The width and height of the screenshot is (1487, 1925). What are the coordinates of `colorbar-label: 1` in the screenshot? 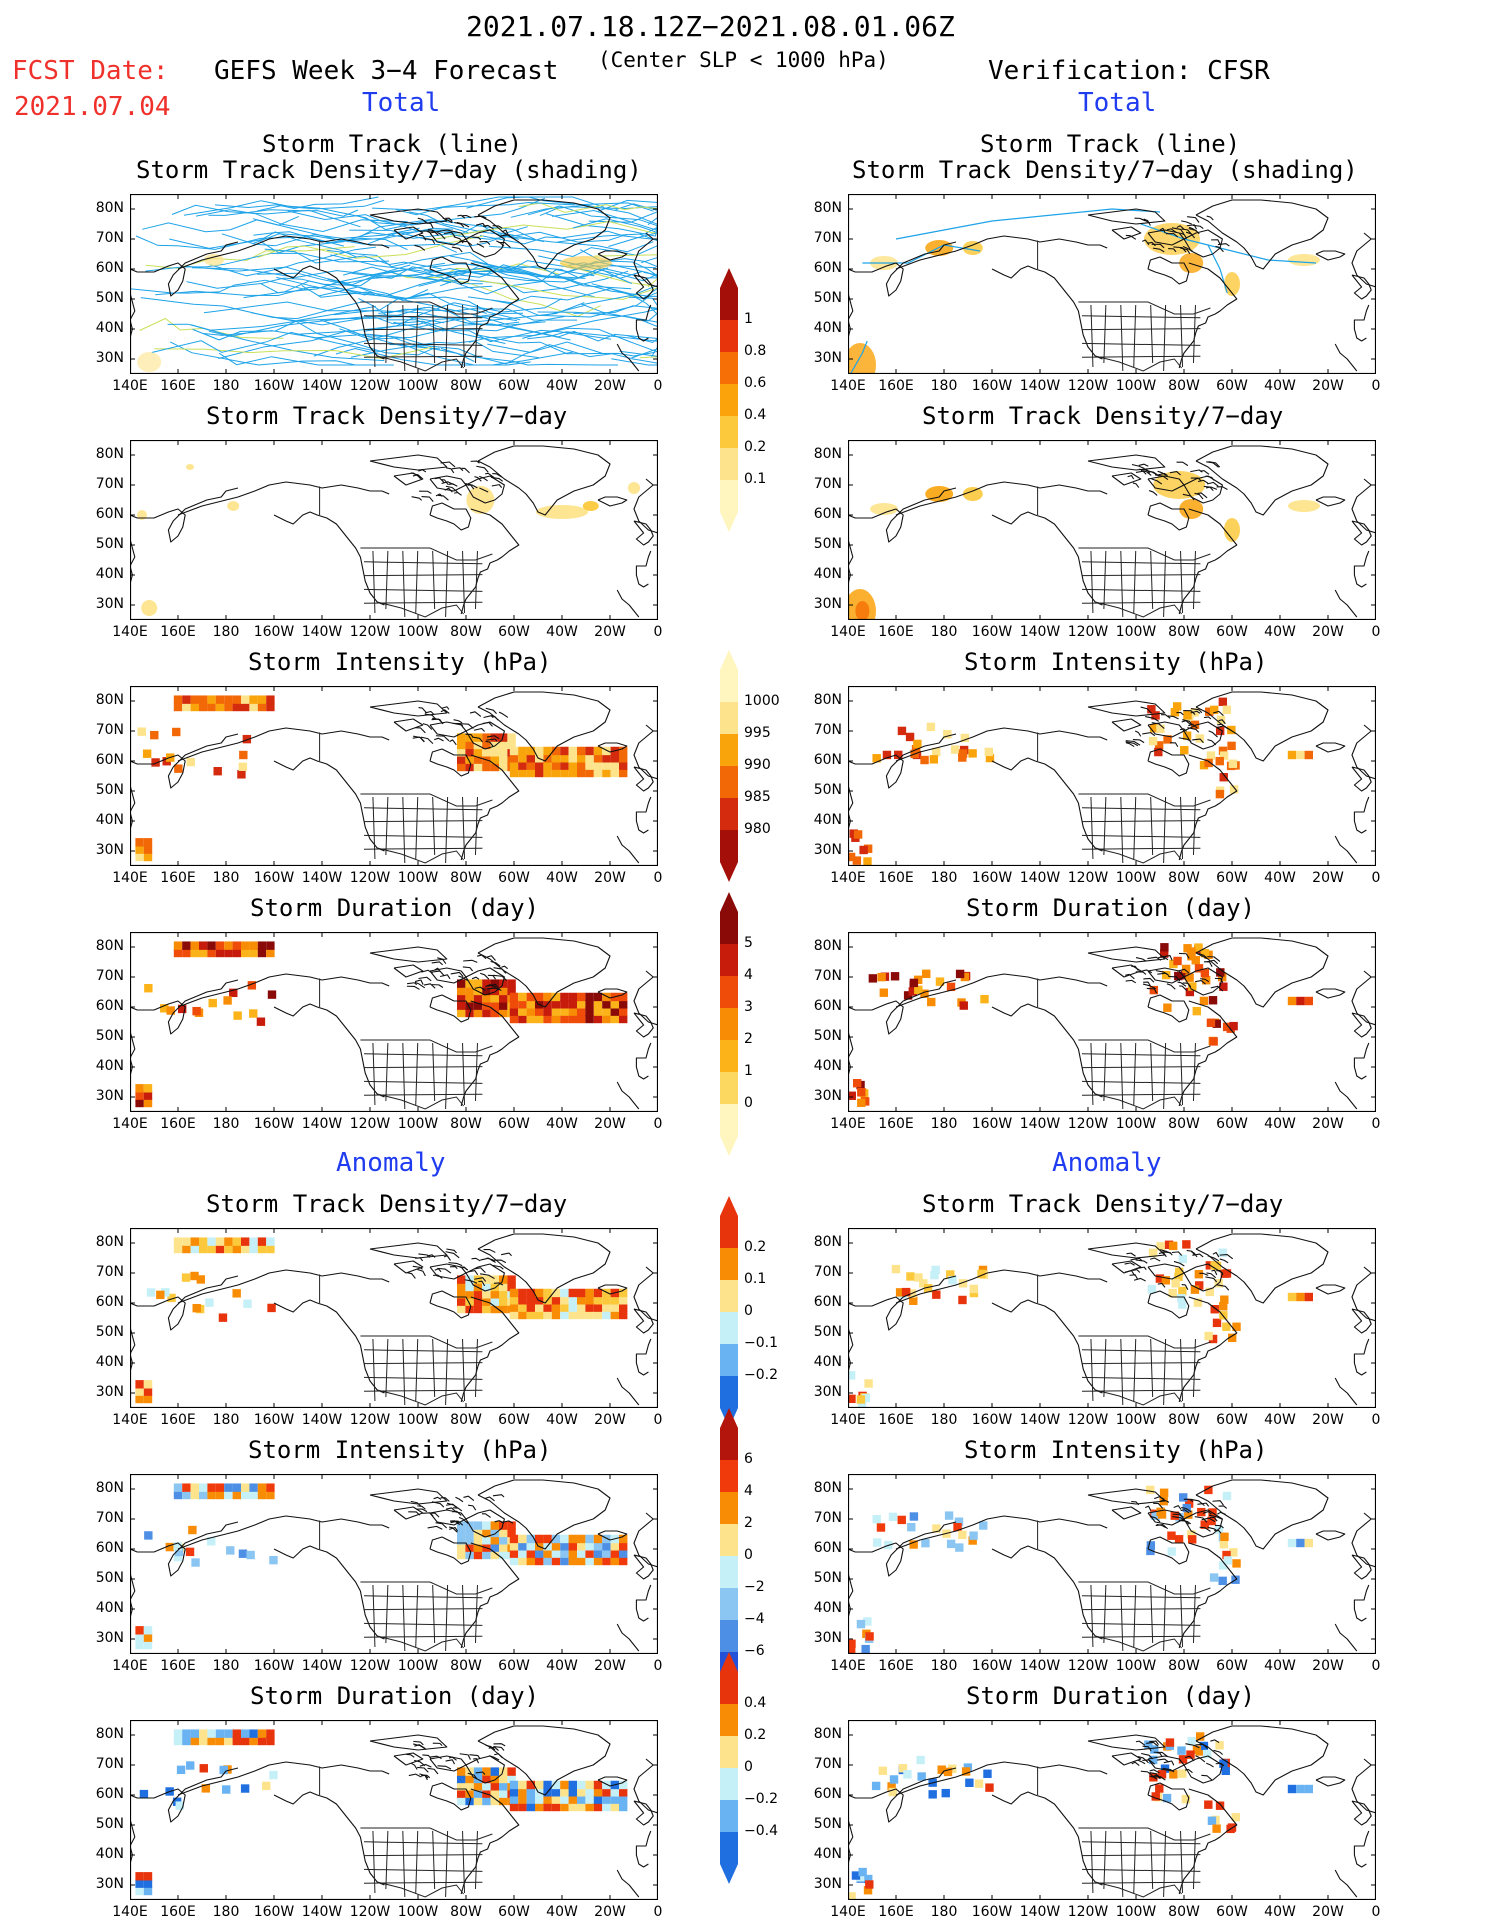 It's located at (748, 319).